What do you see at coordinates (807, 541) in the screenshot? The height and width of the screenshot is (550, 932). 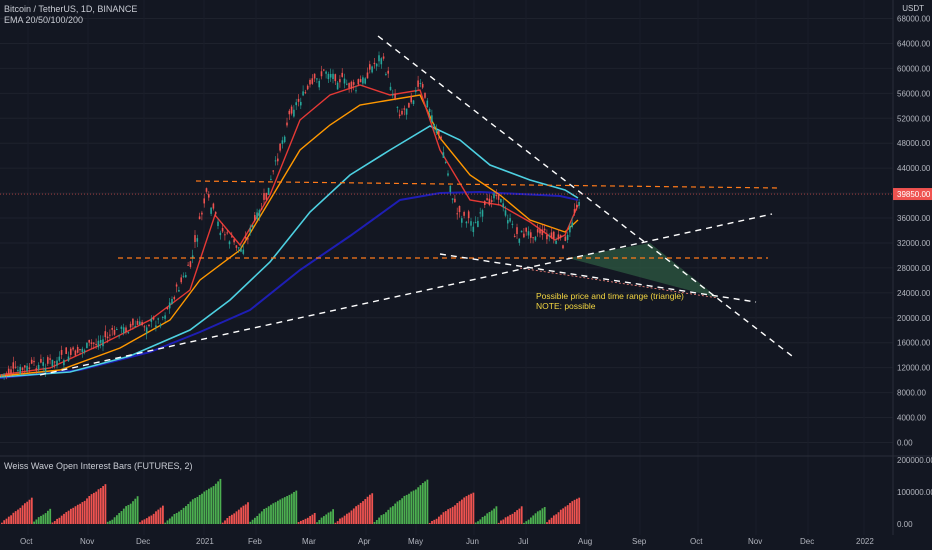 I see `time-tick-label: Dec` at bounding box center [807, 541].